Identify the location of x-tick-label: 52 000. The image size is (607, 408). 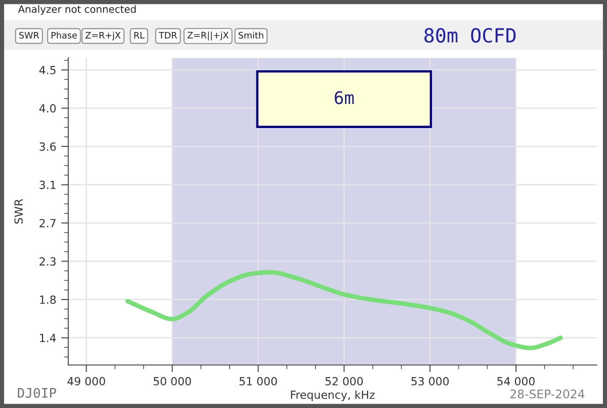
(344, 381).